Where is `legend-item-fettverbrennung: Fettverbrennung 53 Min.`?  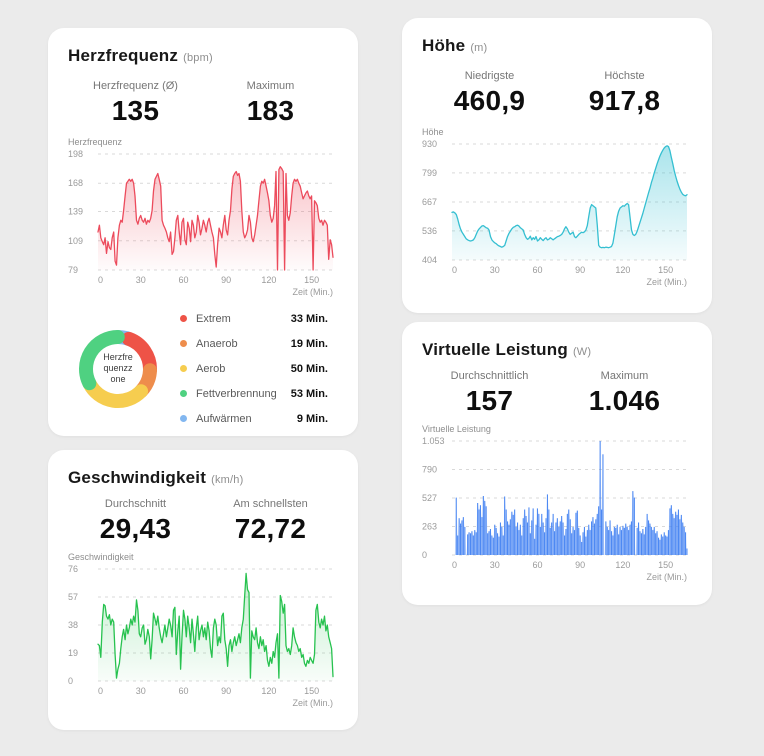 legend-item-fettverbrennung: Fettverbrennung 53 Min. is located at coordinates (254, 393).